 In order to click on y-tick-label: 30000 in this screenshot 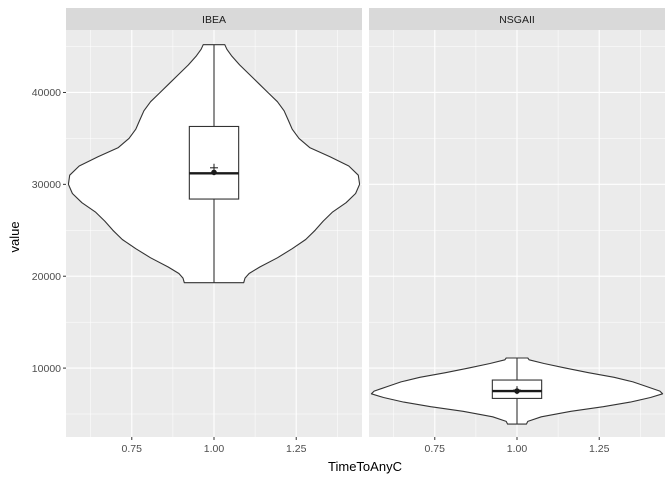, I will do `click(46, 185)`.